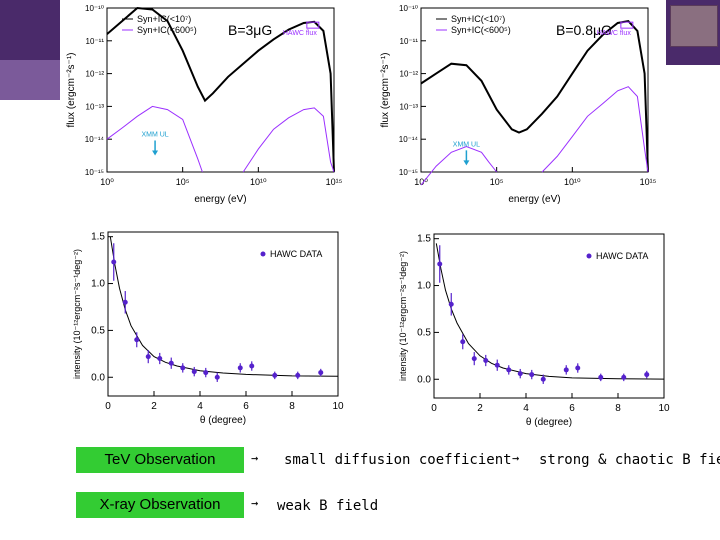  What do you see at coordinates (95, 41) in the screenshot?
I see `y-tick-label: 10⁻¹¹` at bounding box center [95, 41].